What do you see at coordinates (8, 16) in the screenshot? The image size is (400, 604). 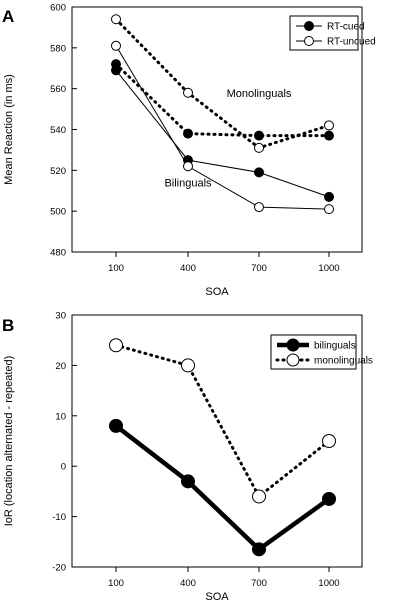 I see `panel-letter: A` at bounding box center [8, 16].